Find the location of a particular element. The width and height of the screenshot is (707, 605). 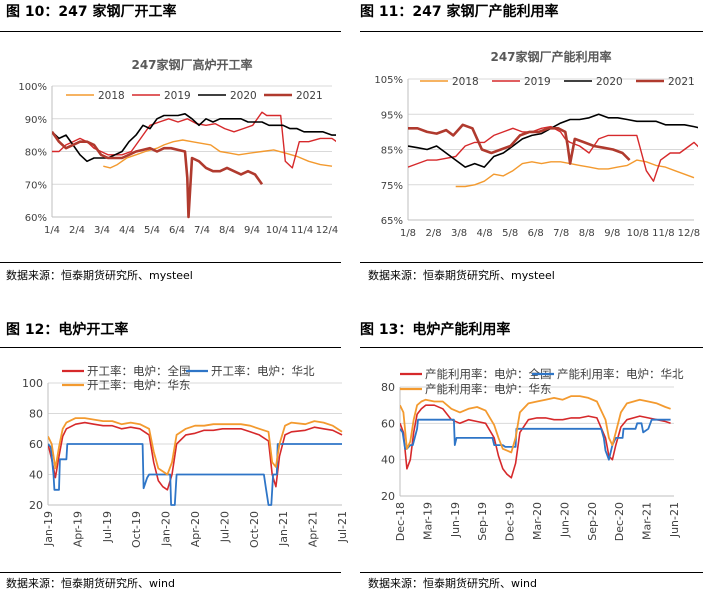

x-tick-label: Mar-20 is located at coordinates (537, 521).